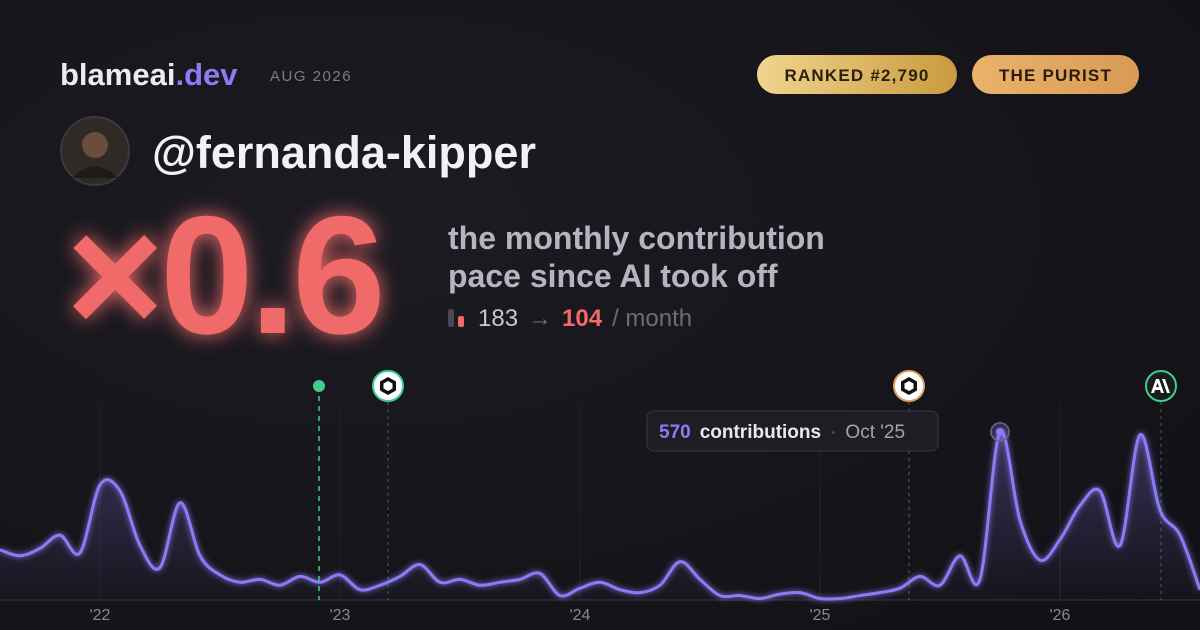 The image size is (1200, 630). I want to click on highlight-point, so click(1000, 431).